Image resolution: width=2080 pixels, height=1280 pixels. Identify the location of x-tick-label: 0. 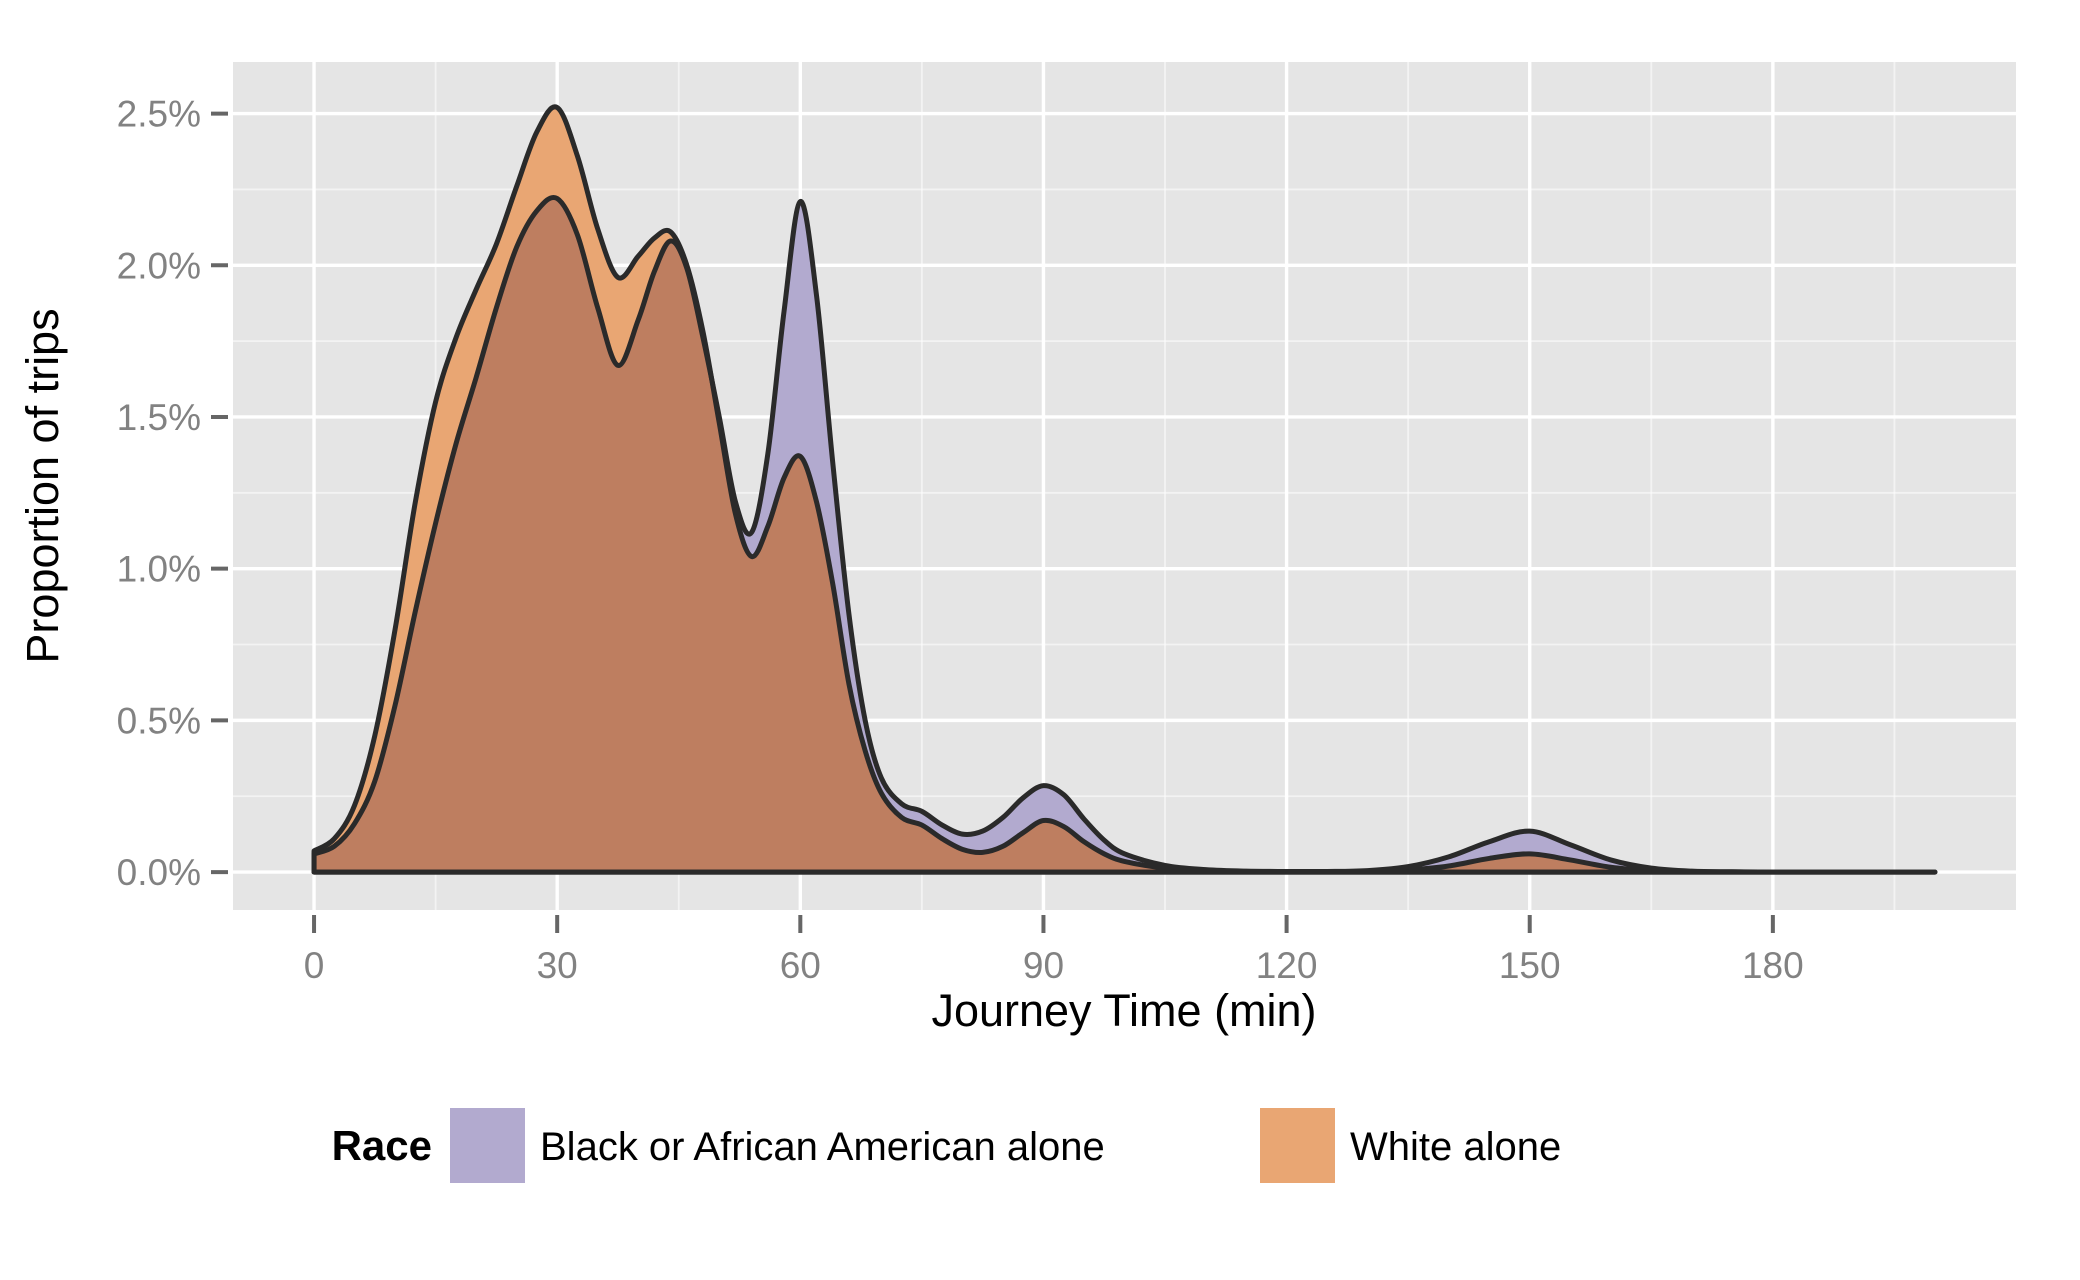
(314, 965).